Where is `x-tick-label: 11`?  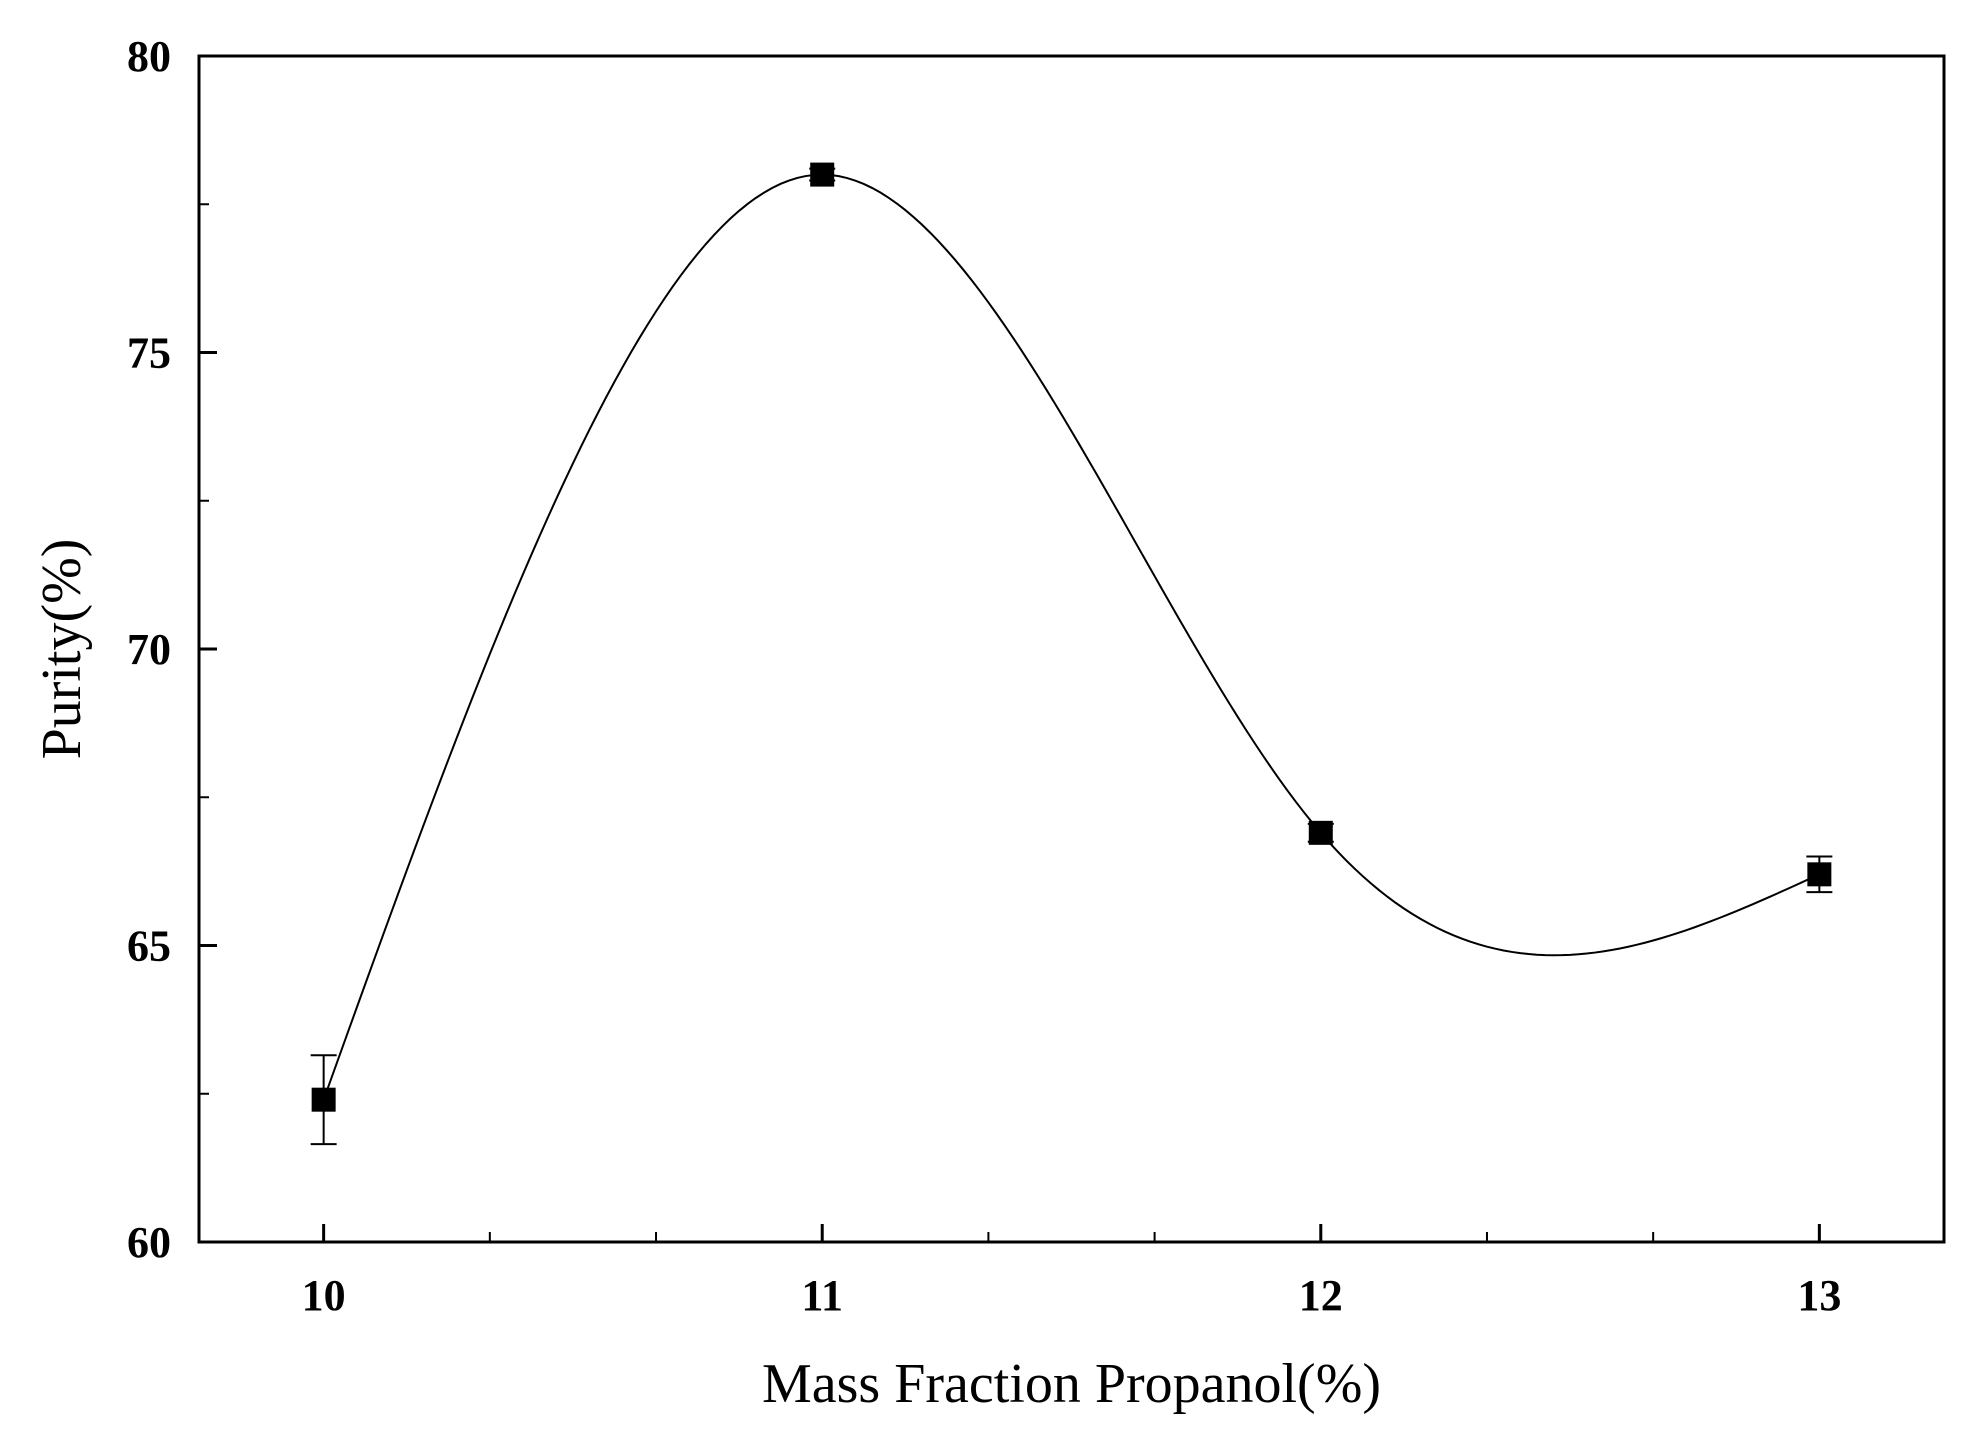 x-tick-label: 11 is located at coordinates (822, 1295).